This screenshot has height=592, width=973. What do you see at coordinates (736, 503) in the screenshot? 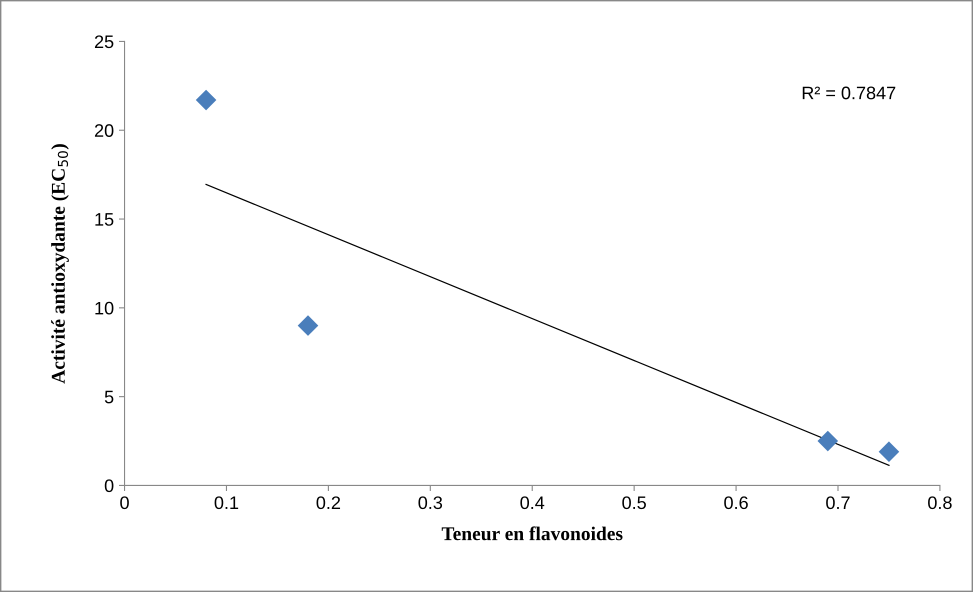
I see `x-tick-label: 0.6` at bounding box center [736, 503].